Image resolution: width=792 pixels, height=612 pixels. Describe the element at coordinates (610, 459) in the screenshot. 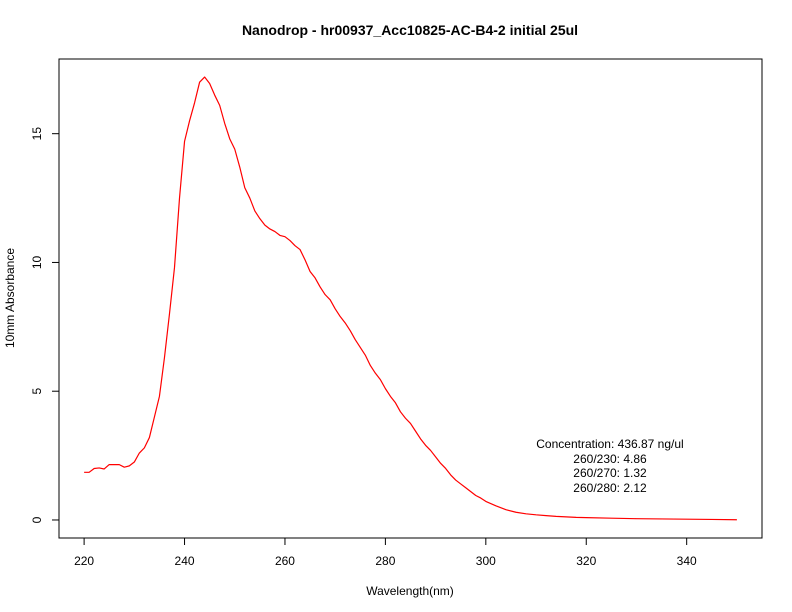

I see `ratio-260-230-text: 260/230: 4.86` at that location.